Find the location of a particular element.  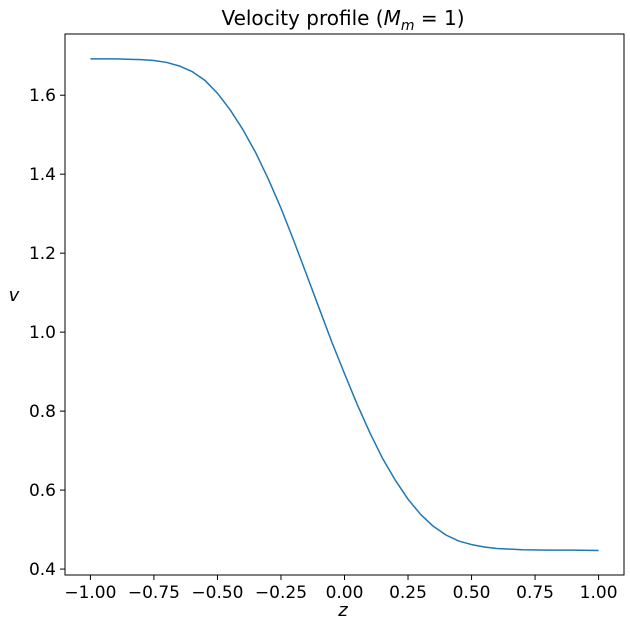

x-tick-label: 0.00 is located at coordinates (345, 593).